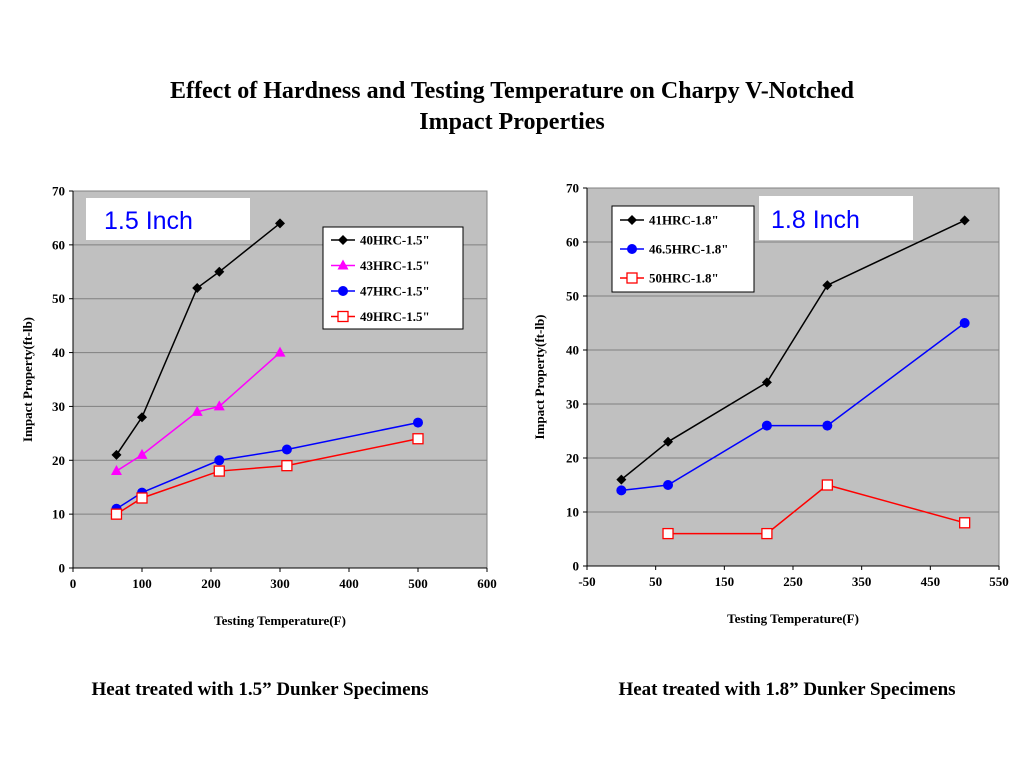 The width and height of the screenshot is (1024, 768). Describe the element at coordinates (487, 583) in the screenshot. I see `left-x-tick-label: 600` at that location.